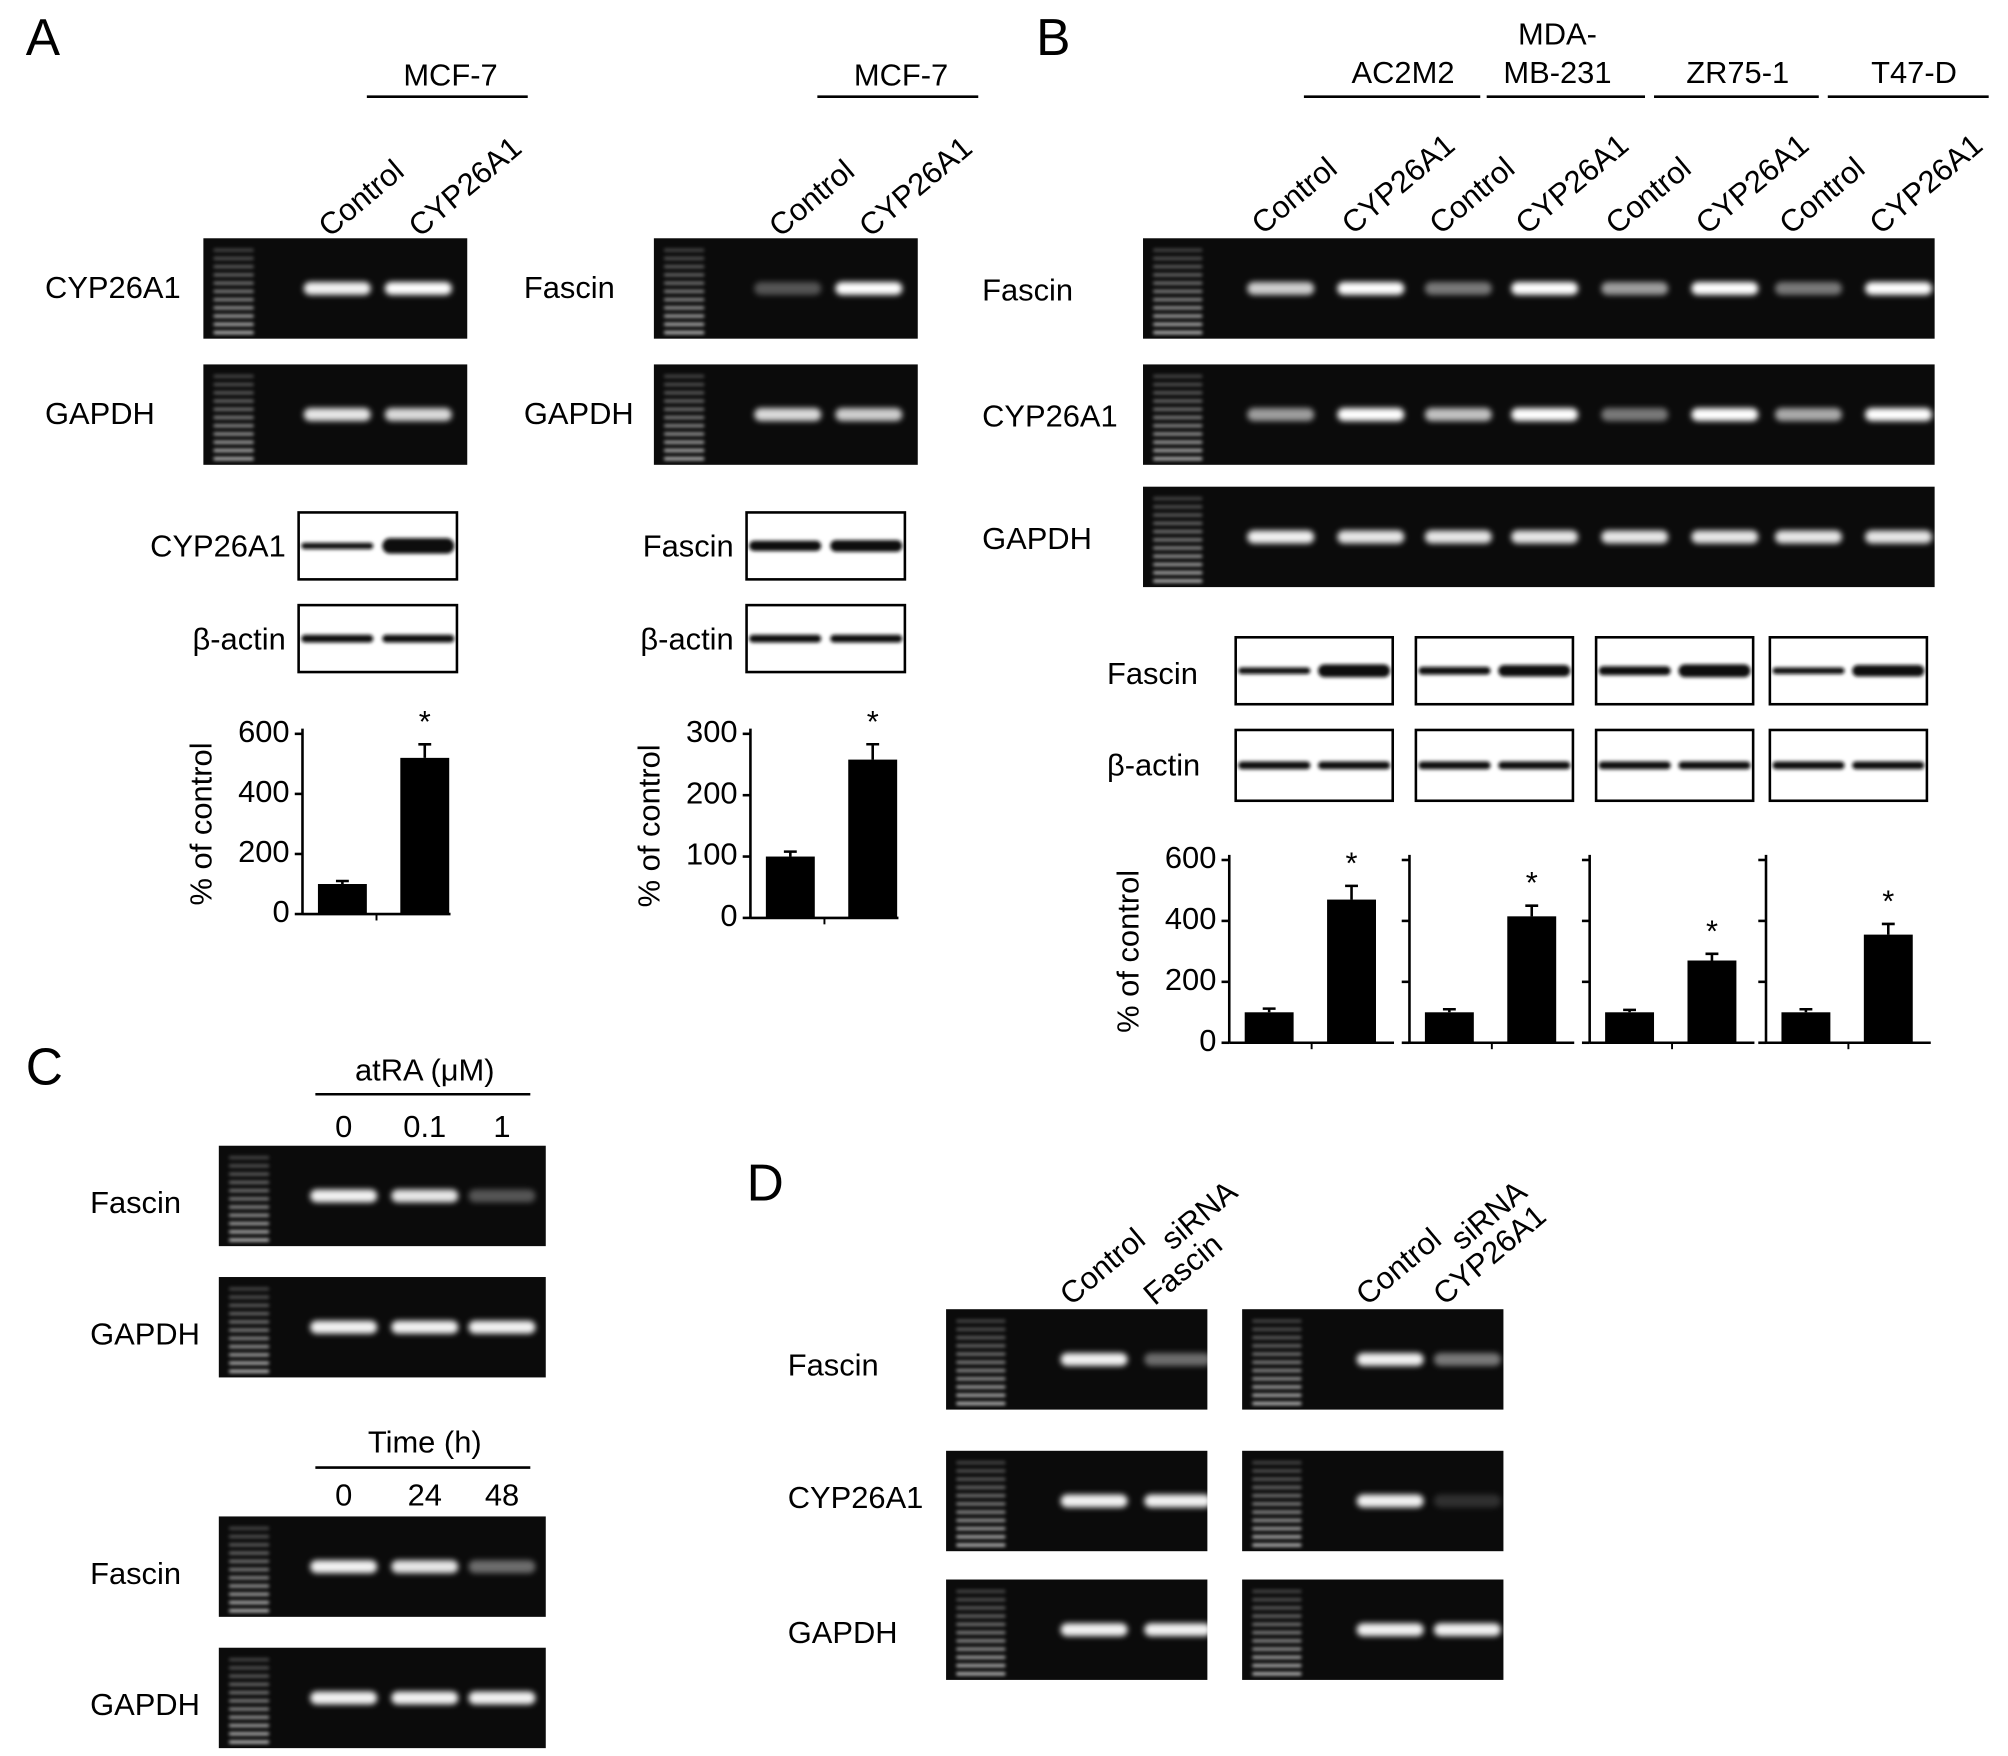  What do you see at coordinates (201, 823) in the screenshot?
I see `y-axis-label: % of control` at bounding box center [201, 823].